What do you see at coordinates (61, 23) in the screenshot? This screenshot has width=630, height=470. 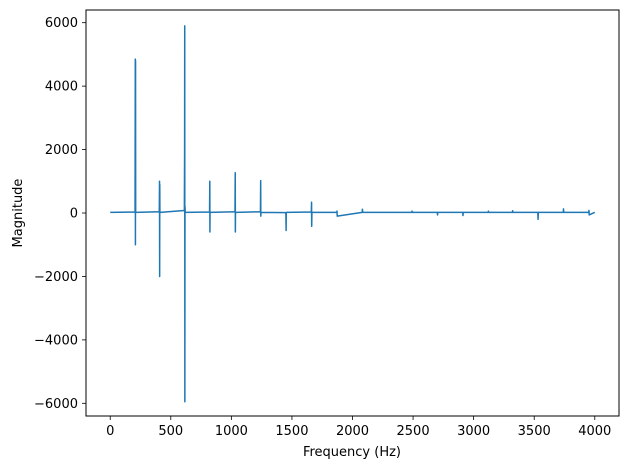 I see `y-tick-label: 6000` at bounding box center [61, 23].